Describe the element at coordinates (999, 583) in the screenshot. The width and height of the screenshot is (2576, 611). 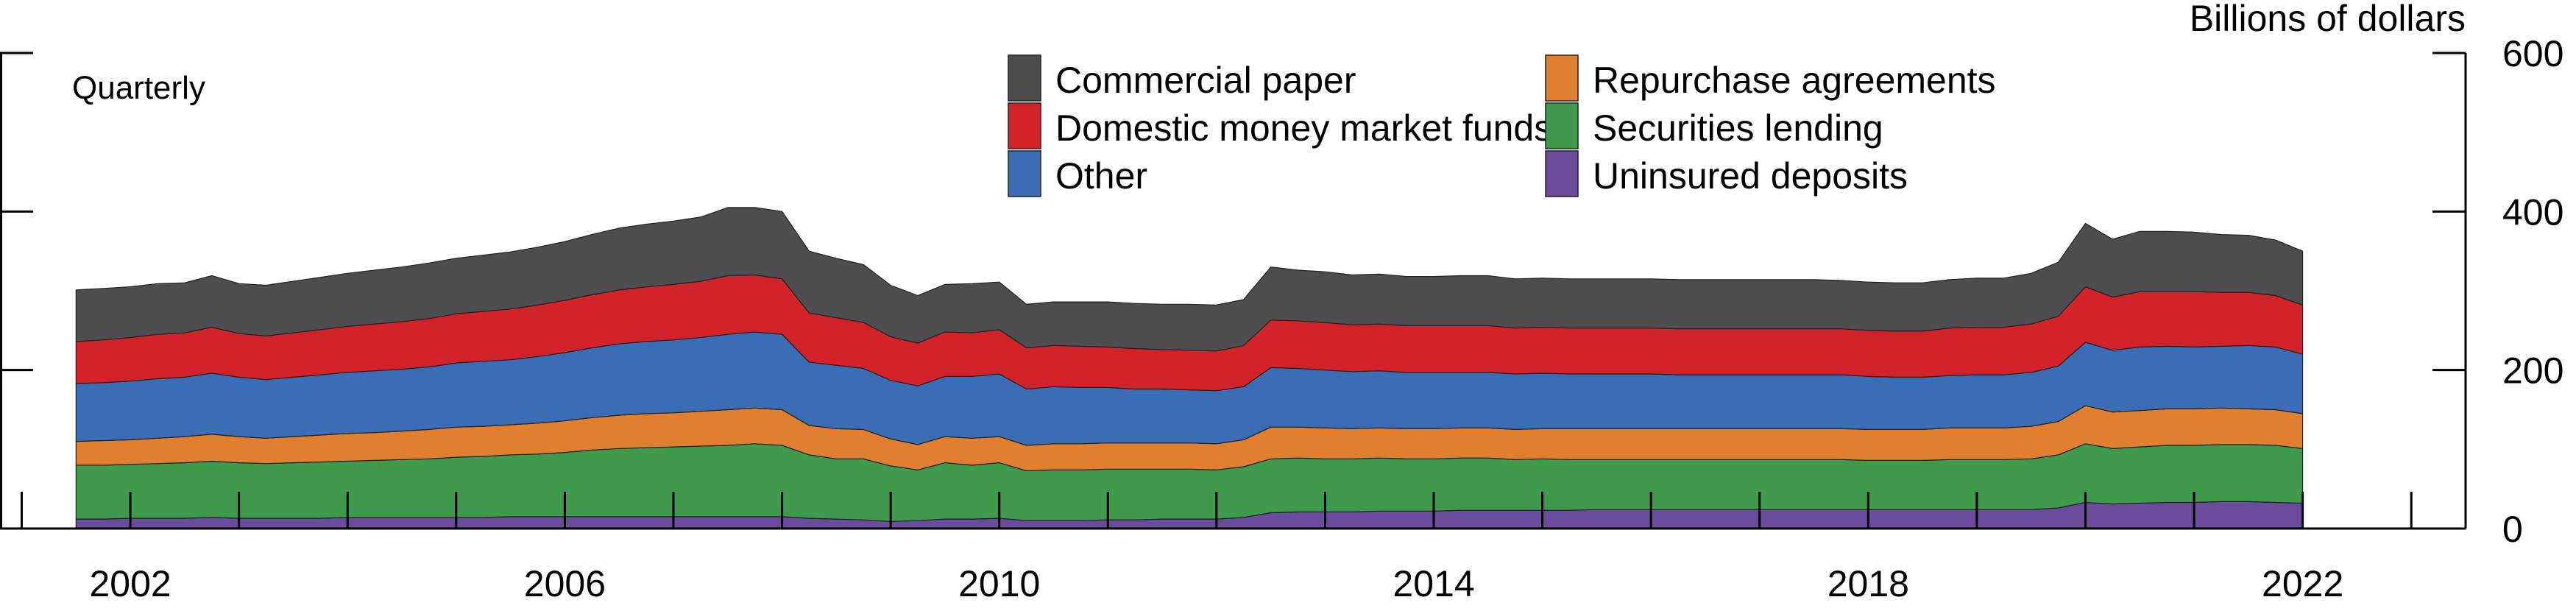
I see `x-tick-label: 2010` at that location.